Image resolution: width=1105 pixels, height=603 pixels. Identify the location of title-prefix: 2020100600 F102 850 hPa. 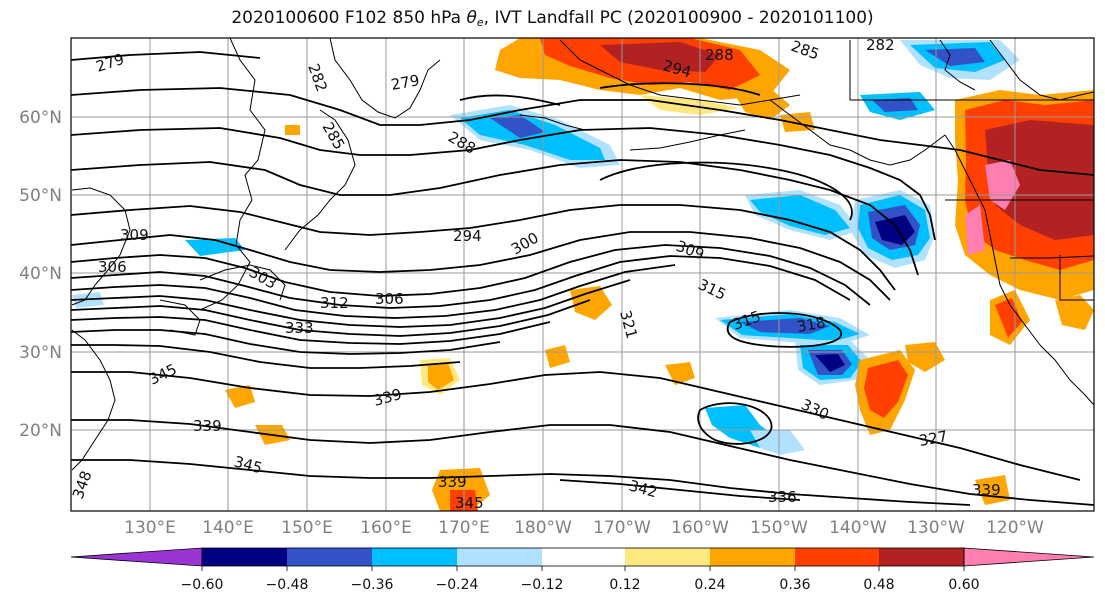
(349, 18).